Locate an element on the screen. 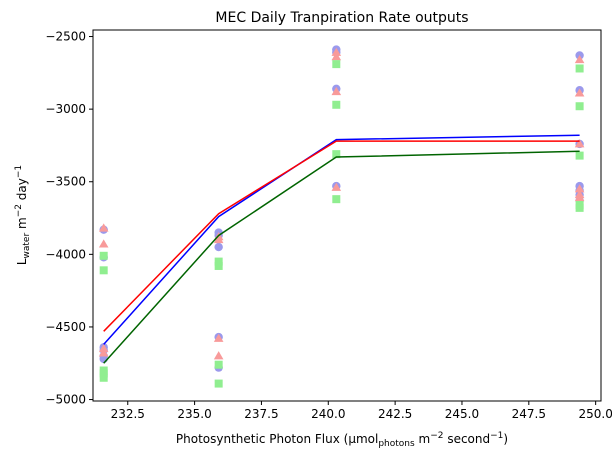  x-axis-label-mid: m is located at coordinates (423, 439).